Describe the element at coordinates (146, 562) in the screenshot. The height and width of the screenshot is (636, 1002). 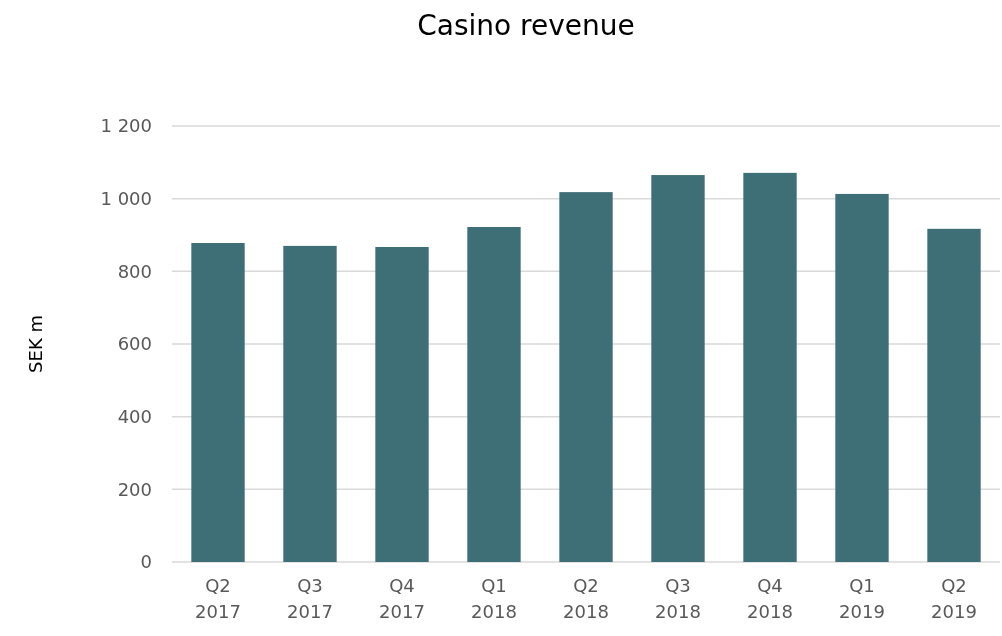
I see `y-tick-label: 0` at that location.